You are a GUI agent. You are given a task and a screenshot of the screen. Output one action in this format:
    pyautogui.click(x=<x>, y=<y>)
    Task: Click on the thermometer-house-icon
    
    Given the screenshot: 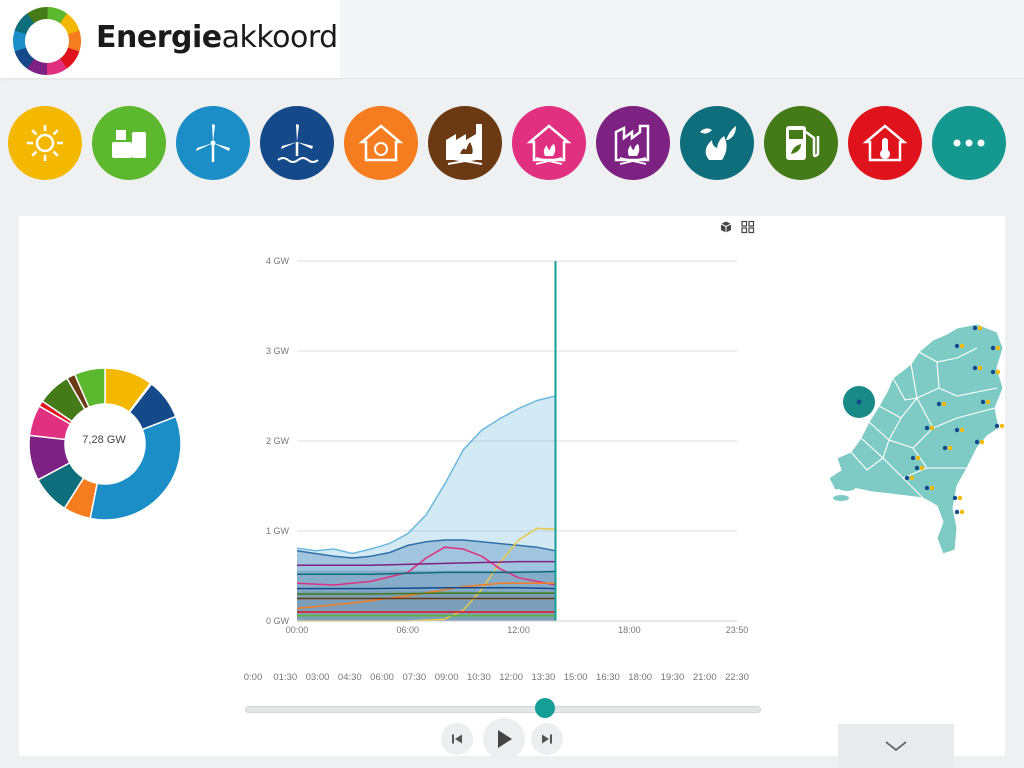 What is the action you would take?
    pyautogui.click(x=885, y=143)
    